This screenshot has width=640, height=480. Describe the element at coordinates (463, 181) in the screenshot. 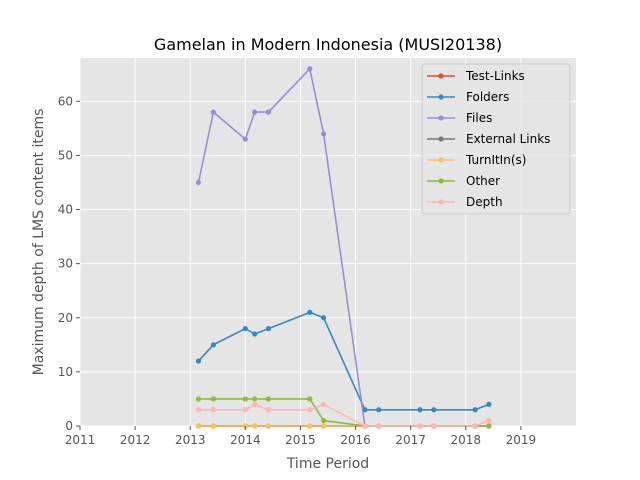

I see `legend-item-other: Other` at that location.